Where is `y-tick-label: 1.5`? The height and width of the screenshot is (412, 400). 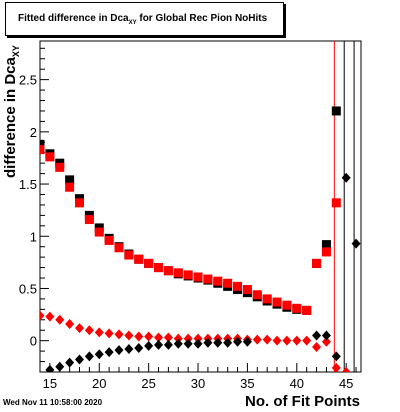
y-tick-label: 1.5 is located at coordinates (28, 184).